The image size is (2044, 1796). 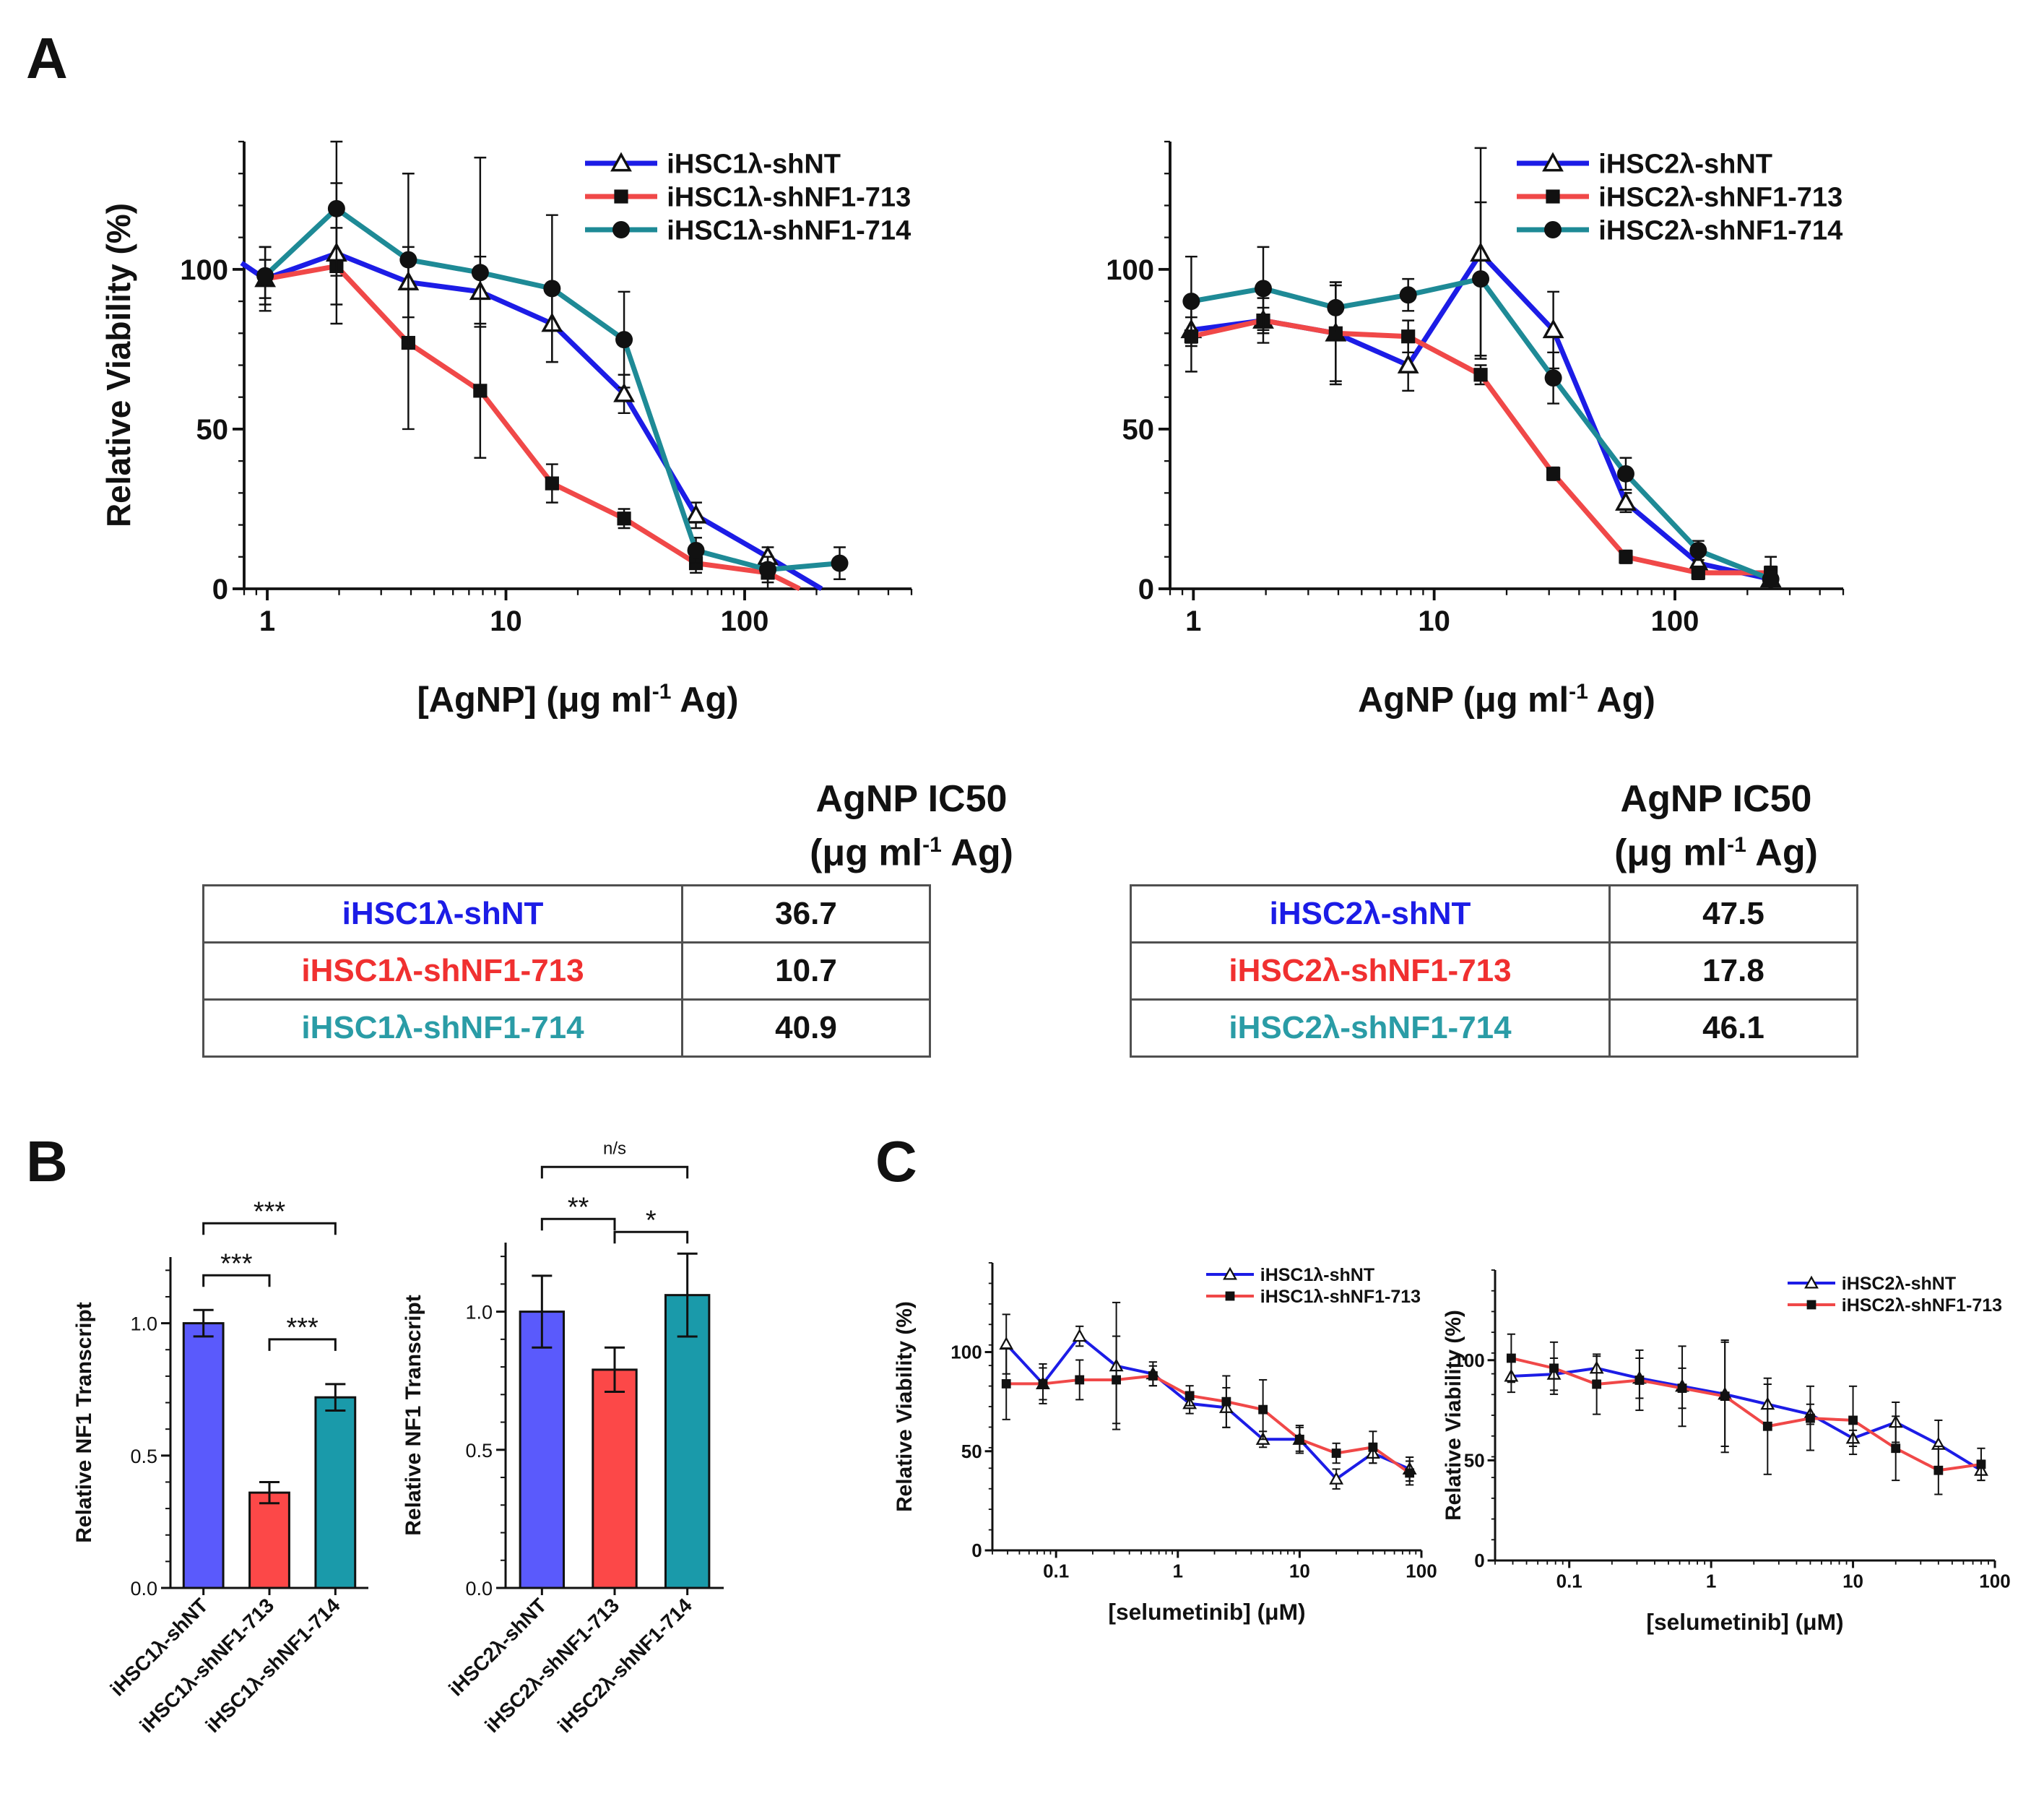 I want to click on ic50-row-value: 47.5, so click(x=1733, y=914).